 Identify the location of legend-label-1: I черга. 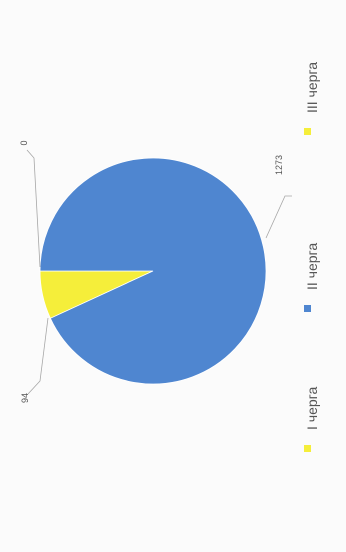
(312, 408).